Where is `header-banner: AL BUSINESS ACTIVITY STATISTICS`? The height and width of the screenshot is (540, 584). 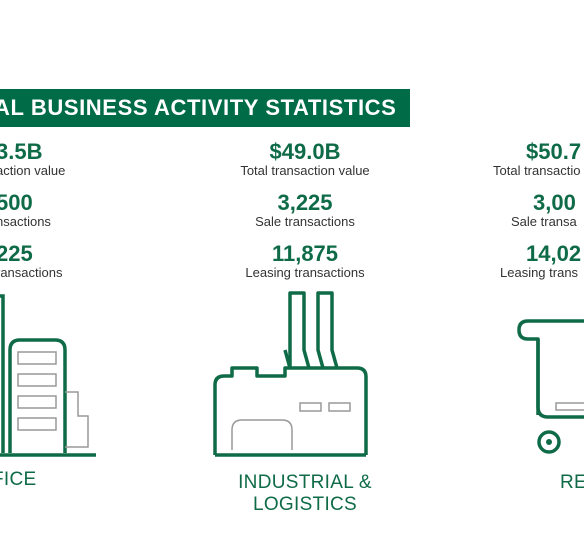 header-banner: AL BUSINESS ACTIVITY STATISTICS is located at coordinates (205, 108).